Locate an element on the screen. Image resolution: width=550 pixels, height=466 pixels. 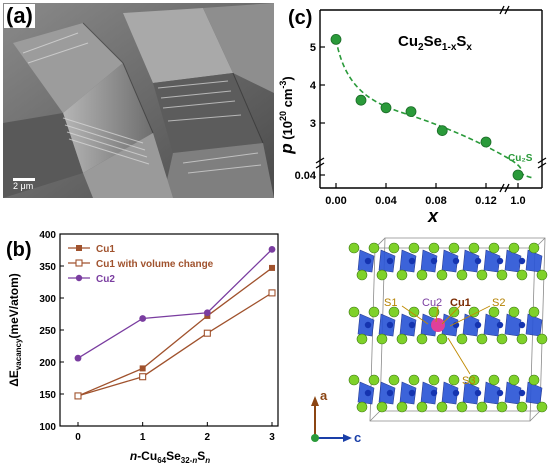
panel-b-xlabel: n-Cu64Se32-nSn is located at coordinates (170, 457).